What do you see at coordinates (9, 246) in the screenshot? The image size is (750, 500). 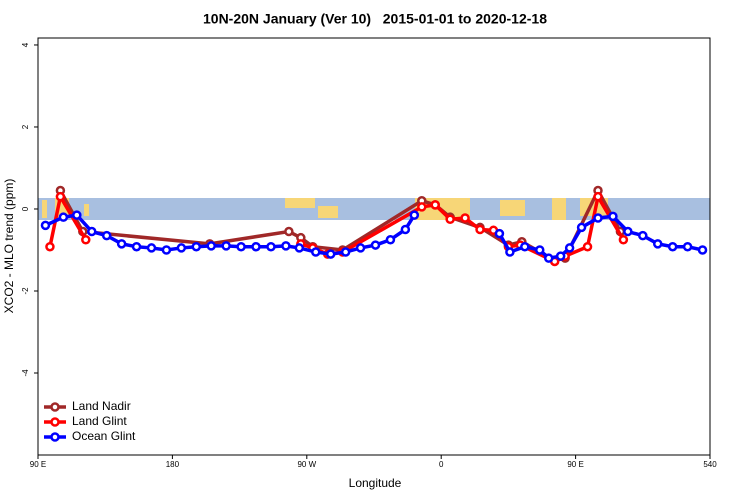 I see `y-axis-label: XCO2 - MLO trend (ppm)` at bounding box center [9, 246].